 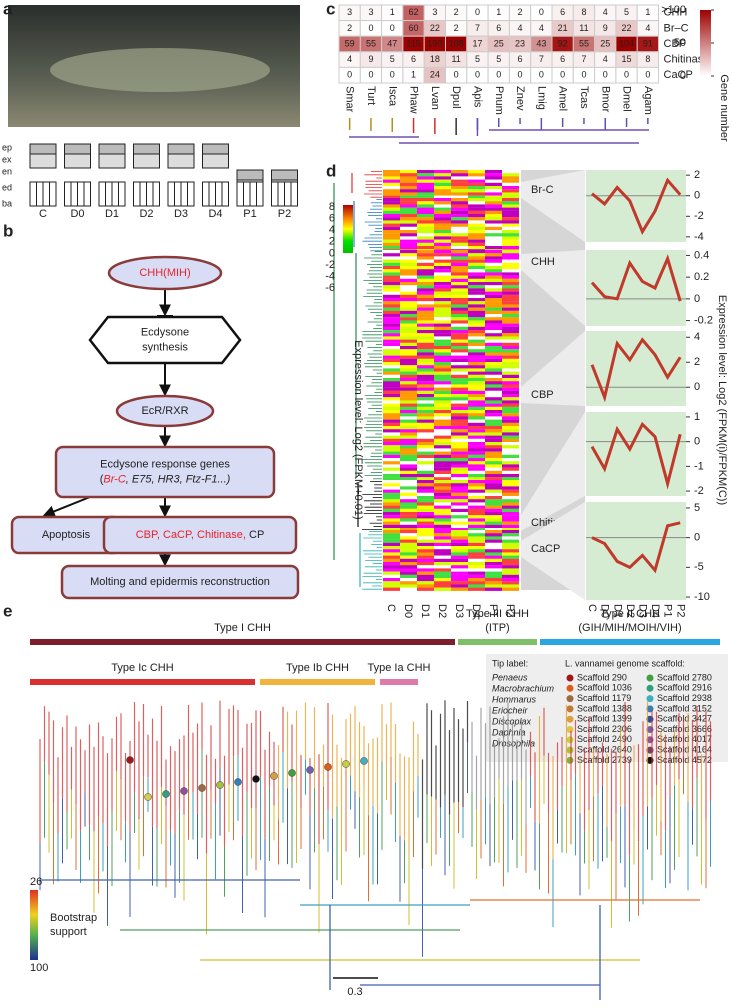 I want to click on node-box, so click(x=165, y=472).